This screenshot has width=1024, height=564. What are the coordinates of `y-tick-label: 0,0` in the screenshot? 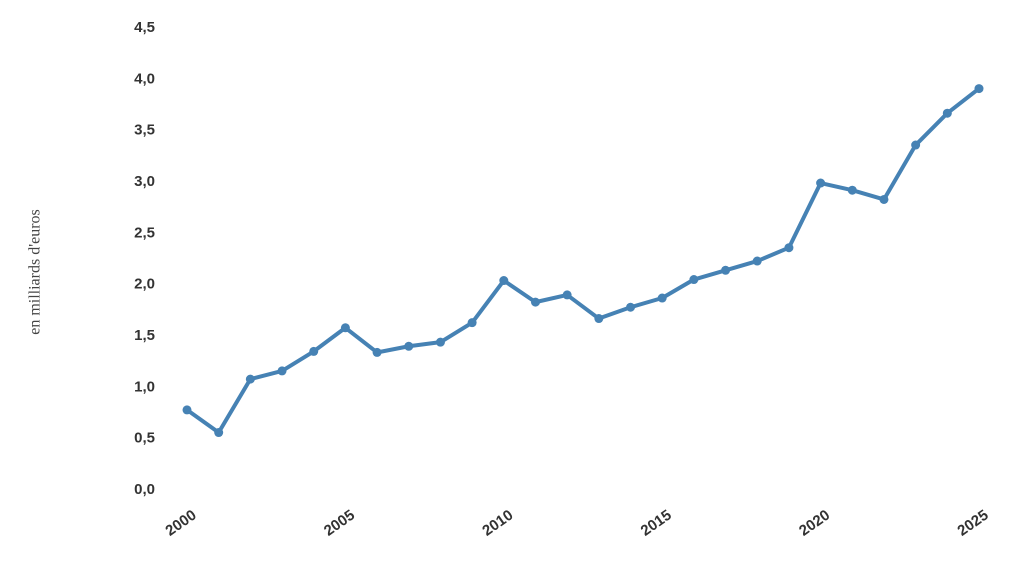 It's located at (144, 489).